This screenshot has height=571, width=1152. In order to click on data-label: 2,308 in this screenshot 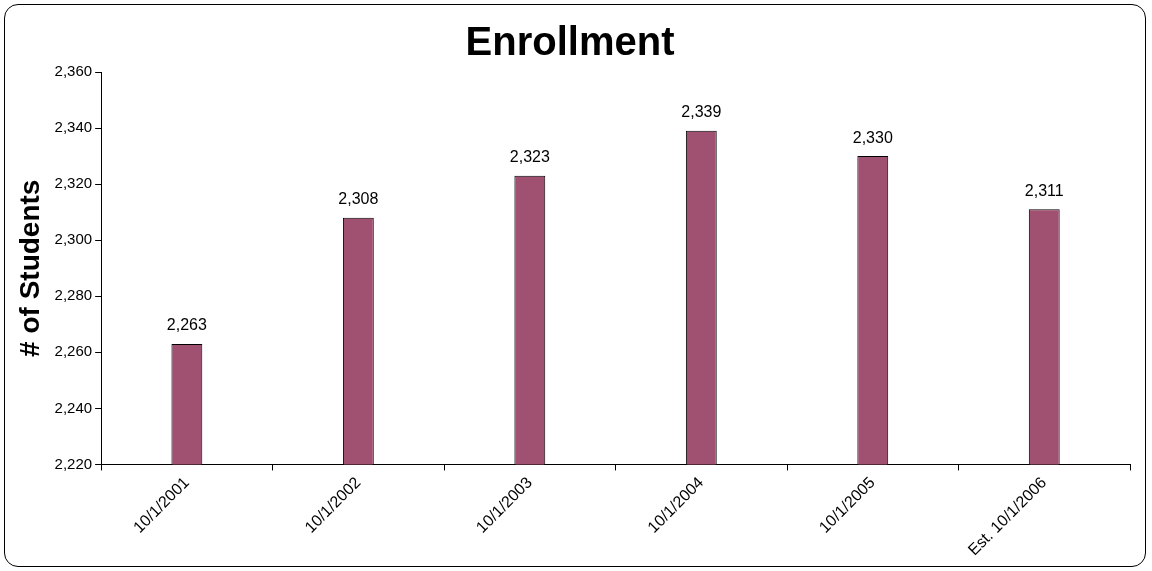, I will do `click(358, 199)`.